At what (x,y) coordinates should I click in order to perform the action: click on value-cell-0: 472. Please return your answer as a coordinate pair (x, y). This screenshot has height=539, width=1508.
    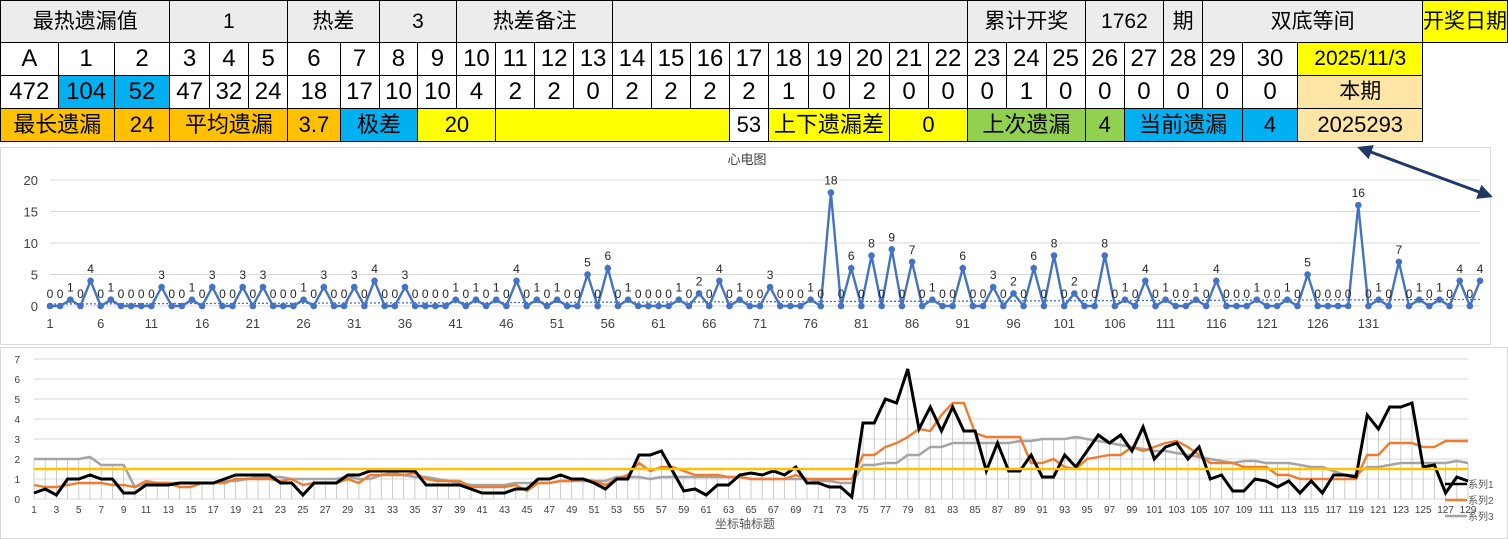
    Looking at the image, I should click on (29, 92).